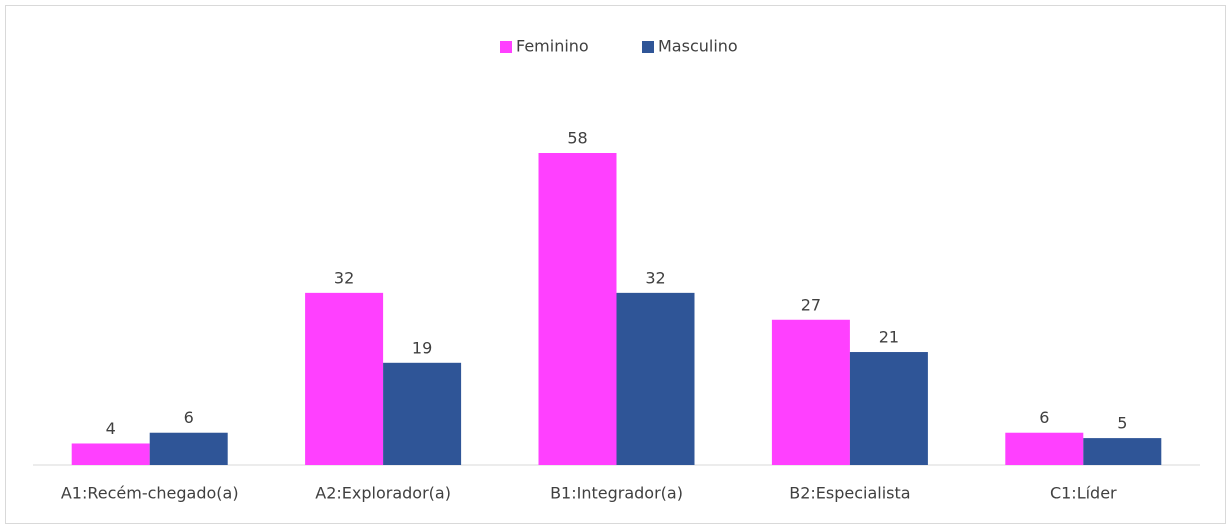 This screenshot has width=1231, height=529. What do you see at coordinates (383, 493) in the screenshot?
I see `x-tick-label: A2:Explorador(a)` at bounding box center [383, 493].